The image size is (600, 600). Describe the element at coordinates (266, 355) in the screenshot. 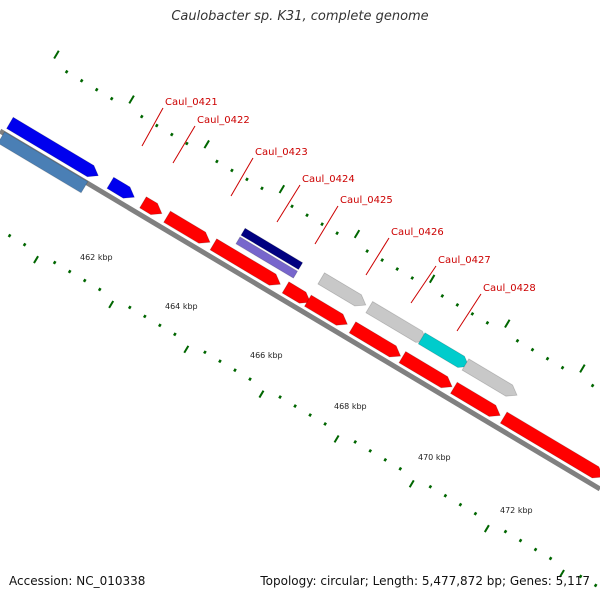

I see `scale-label-466: 466 kbp` at that location.